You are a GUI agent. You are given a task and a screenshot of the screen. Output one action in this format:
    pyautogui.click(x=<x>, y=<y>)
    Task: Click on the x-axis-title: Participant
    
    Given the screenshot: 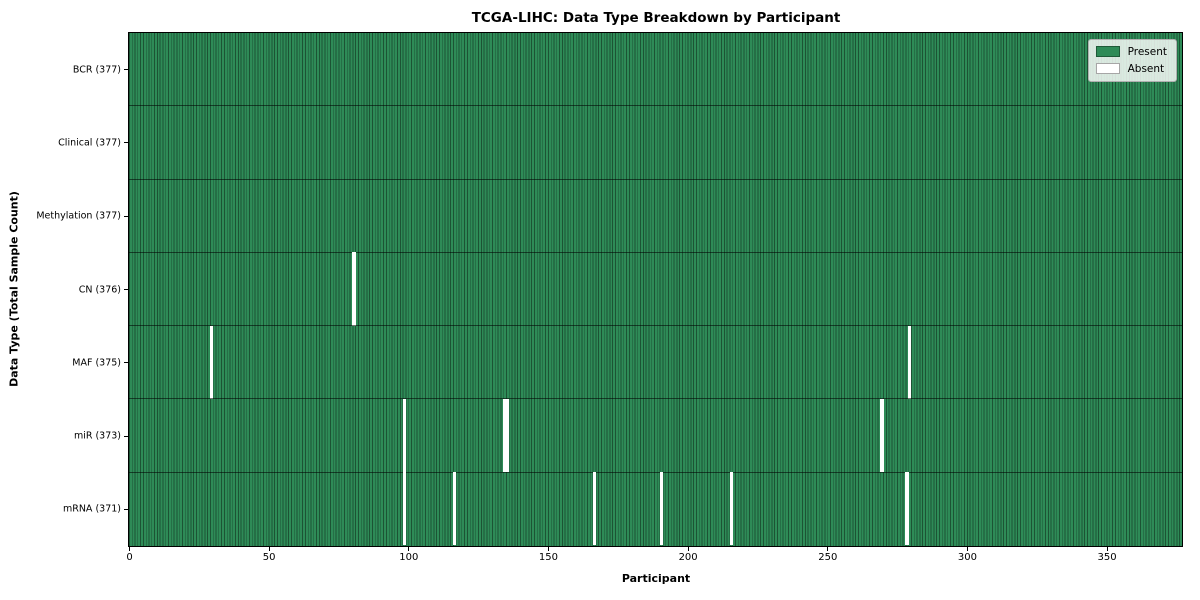 What is the action you would take?
    pyautogui.click(x=656, y=578)
    